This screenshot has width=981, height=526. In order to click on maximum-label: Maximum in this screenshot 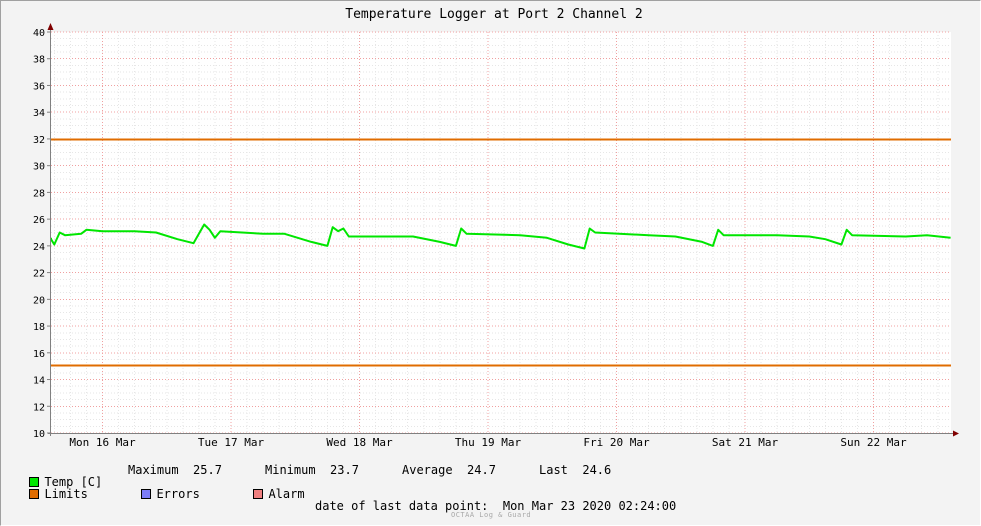, I will do `click(153, 470)`.